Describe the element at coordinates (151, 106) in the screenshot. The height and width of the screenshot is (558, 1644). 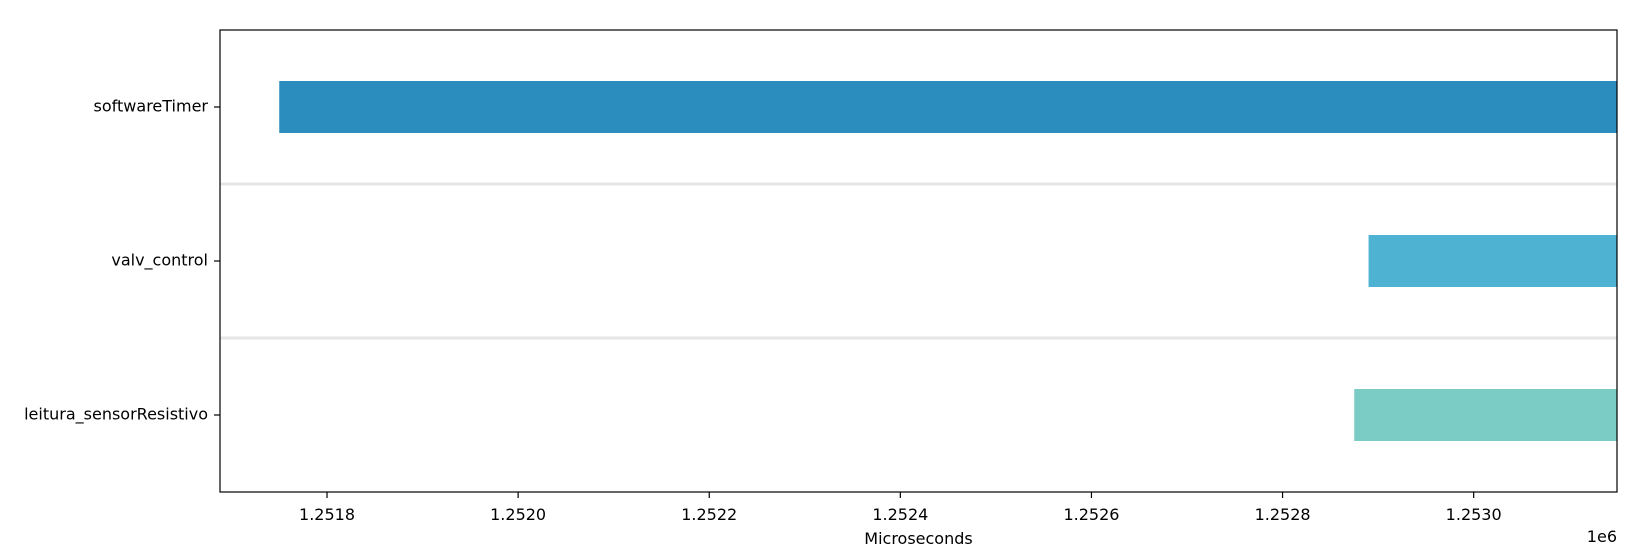
I see `y-tick-label: softwareTimer` at that location.